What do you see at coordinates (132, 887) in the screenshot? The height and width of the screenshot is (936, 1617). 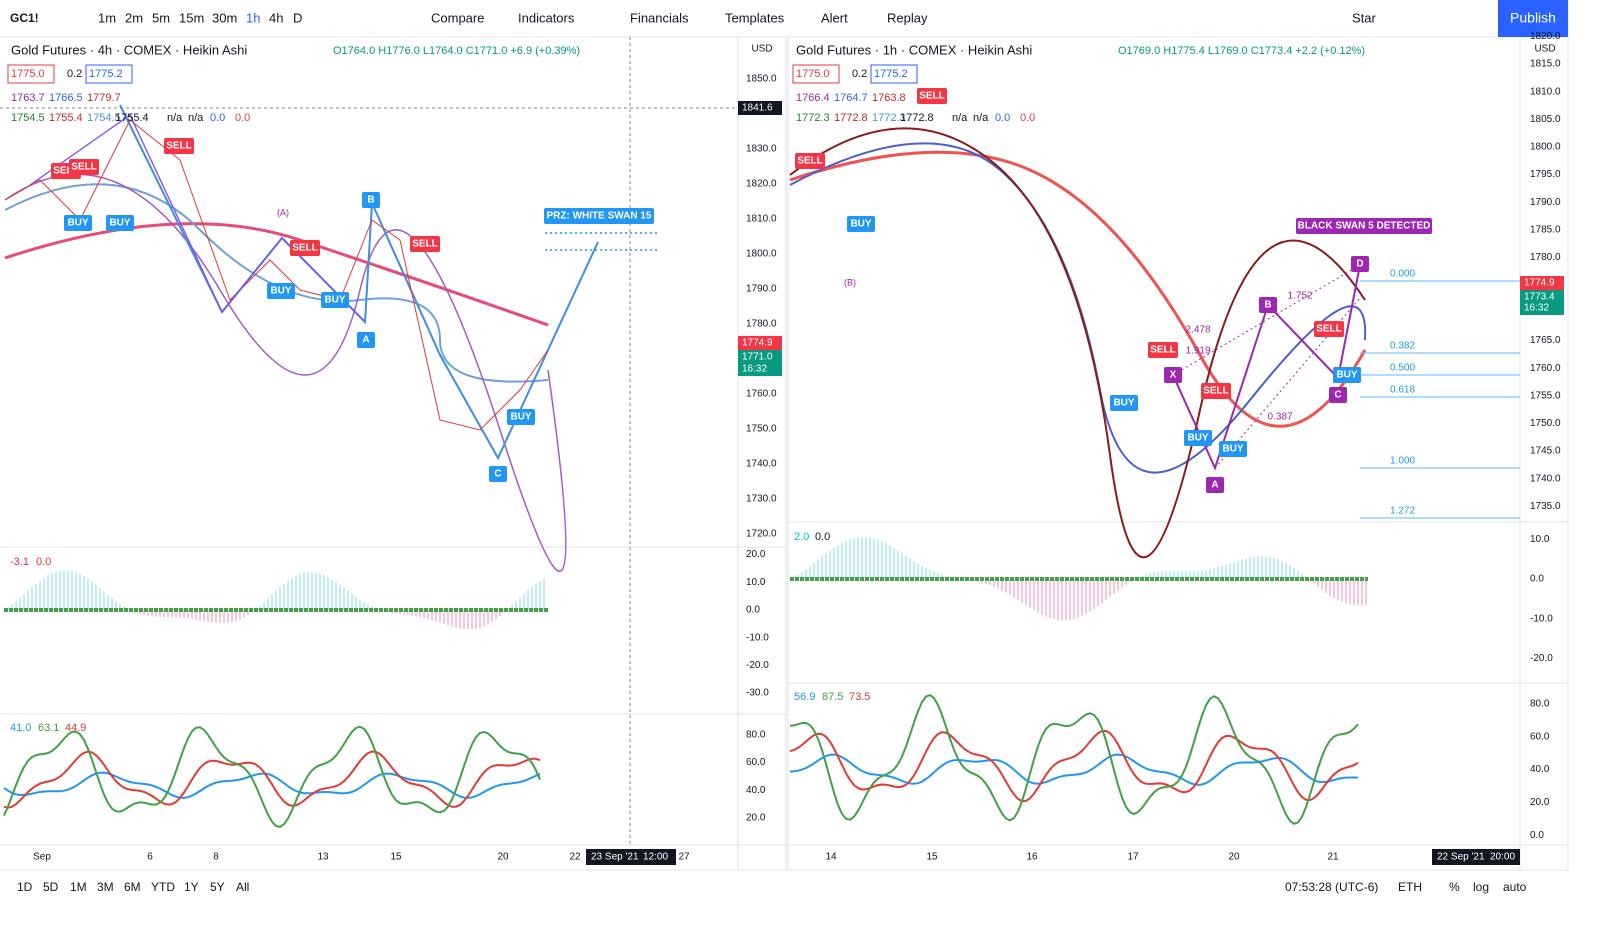 I see `range-button: 6M` at bounding box center [132, 887].